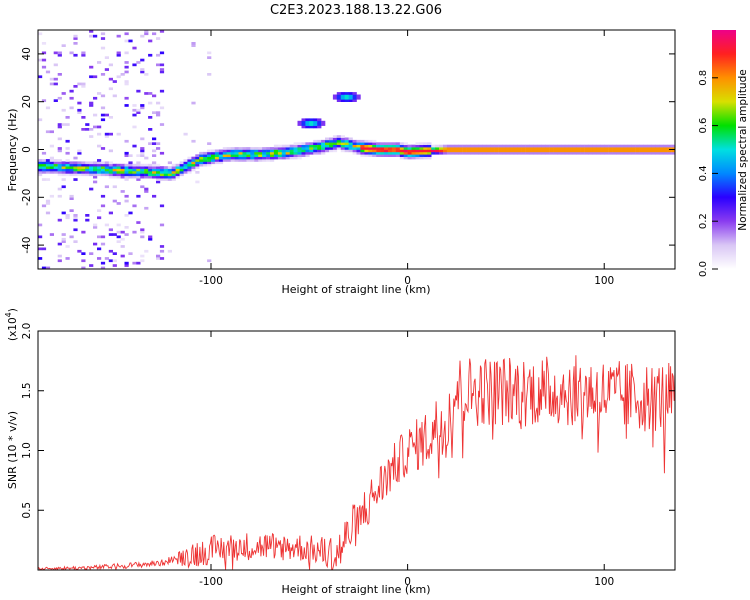  What do you see at coordinates (703, 126) in the screenshot?
I see `colorbar-tick-label: 0.6` at bounding box center [703, 126].